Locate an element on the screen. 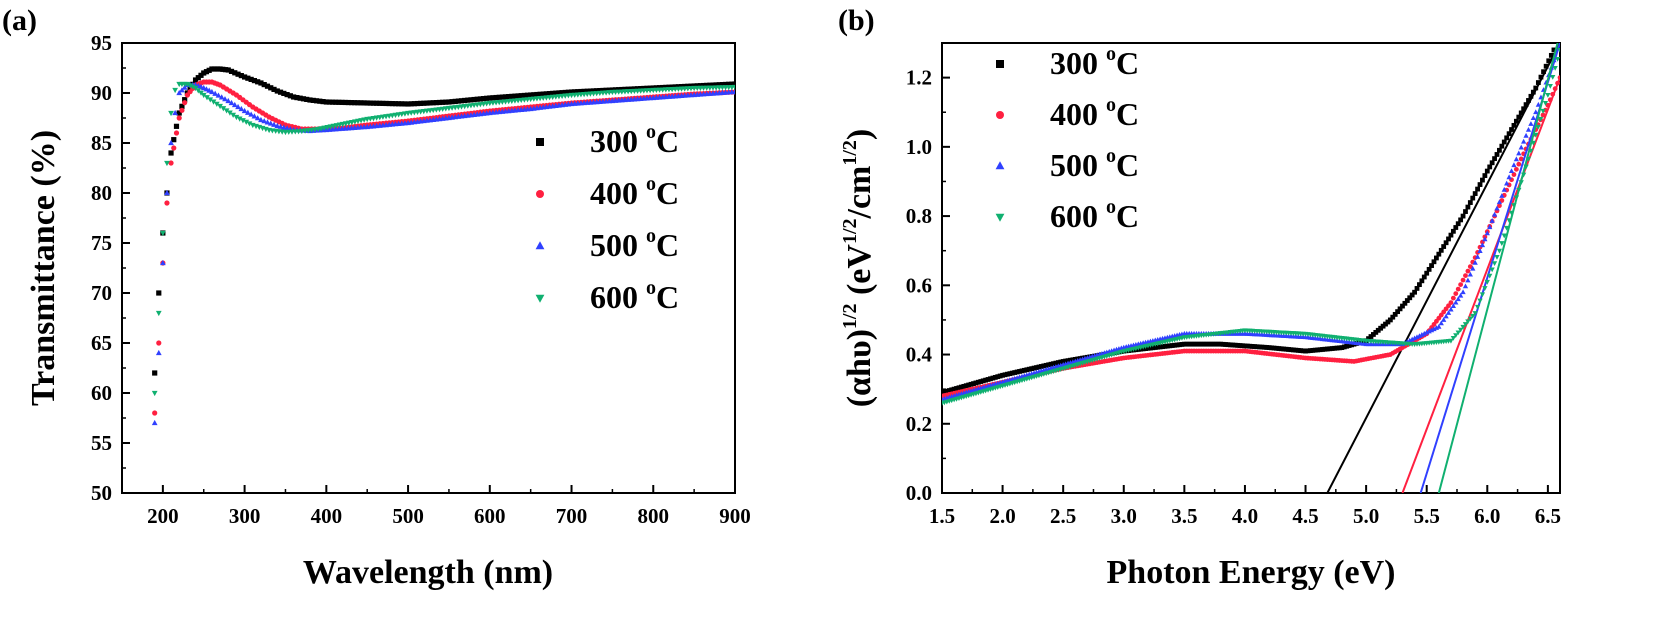 This screenshot has height=626, width=1658. x-tick-label: 2.5 is located at coordinates (1063, 516).